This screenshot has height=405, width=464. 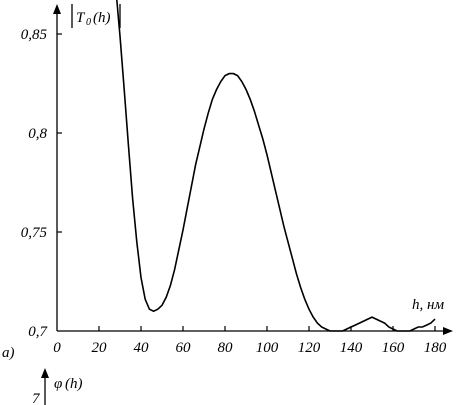 What do you see at coordinates (37, 134) in the screenshot?
I see `y-tick-label: 0,8` at bounding box center [37, 134].